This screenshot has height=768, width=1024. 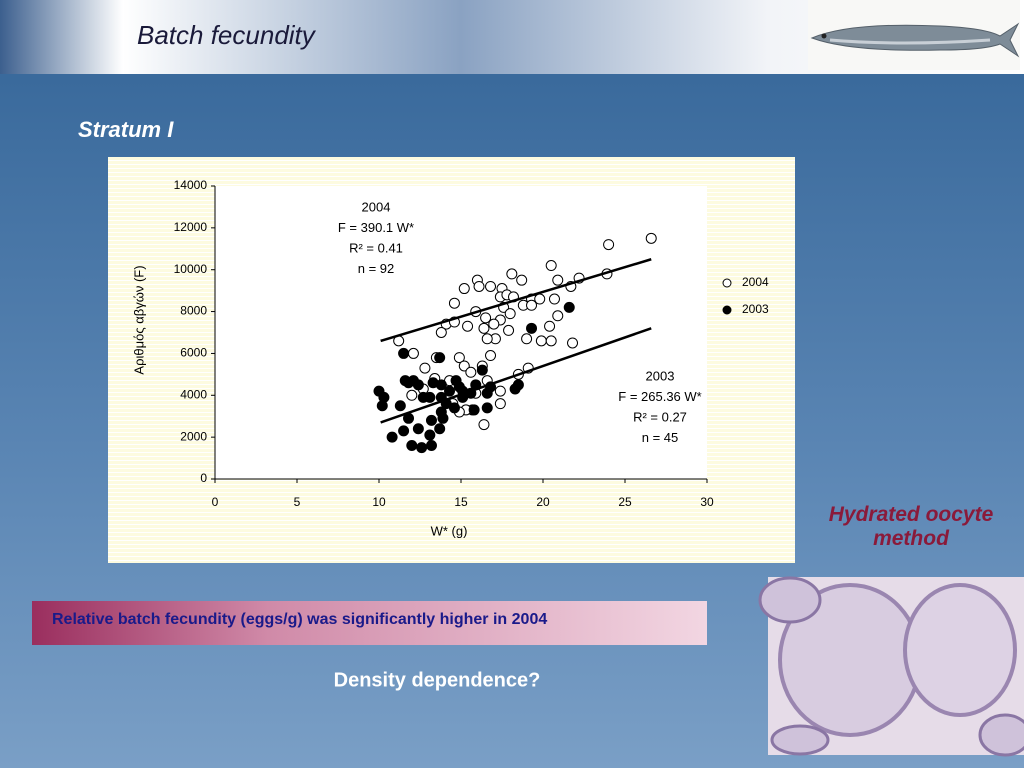 I want to click on x-axis-label: W* (g), so click(x=449, y=530).